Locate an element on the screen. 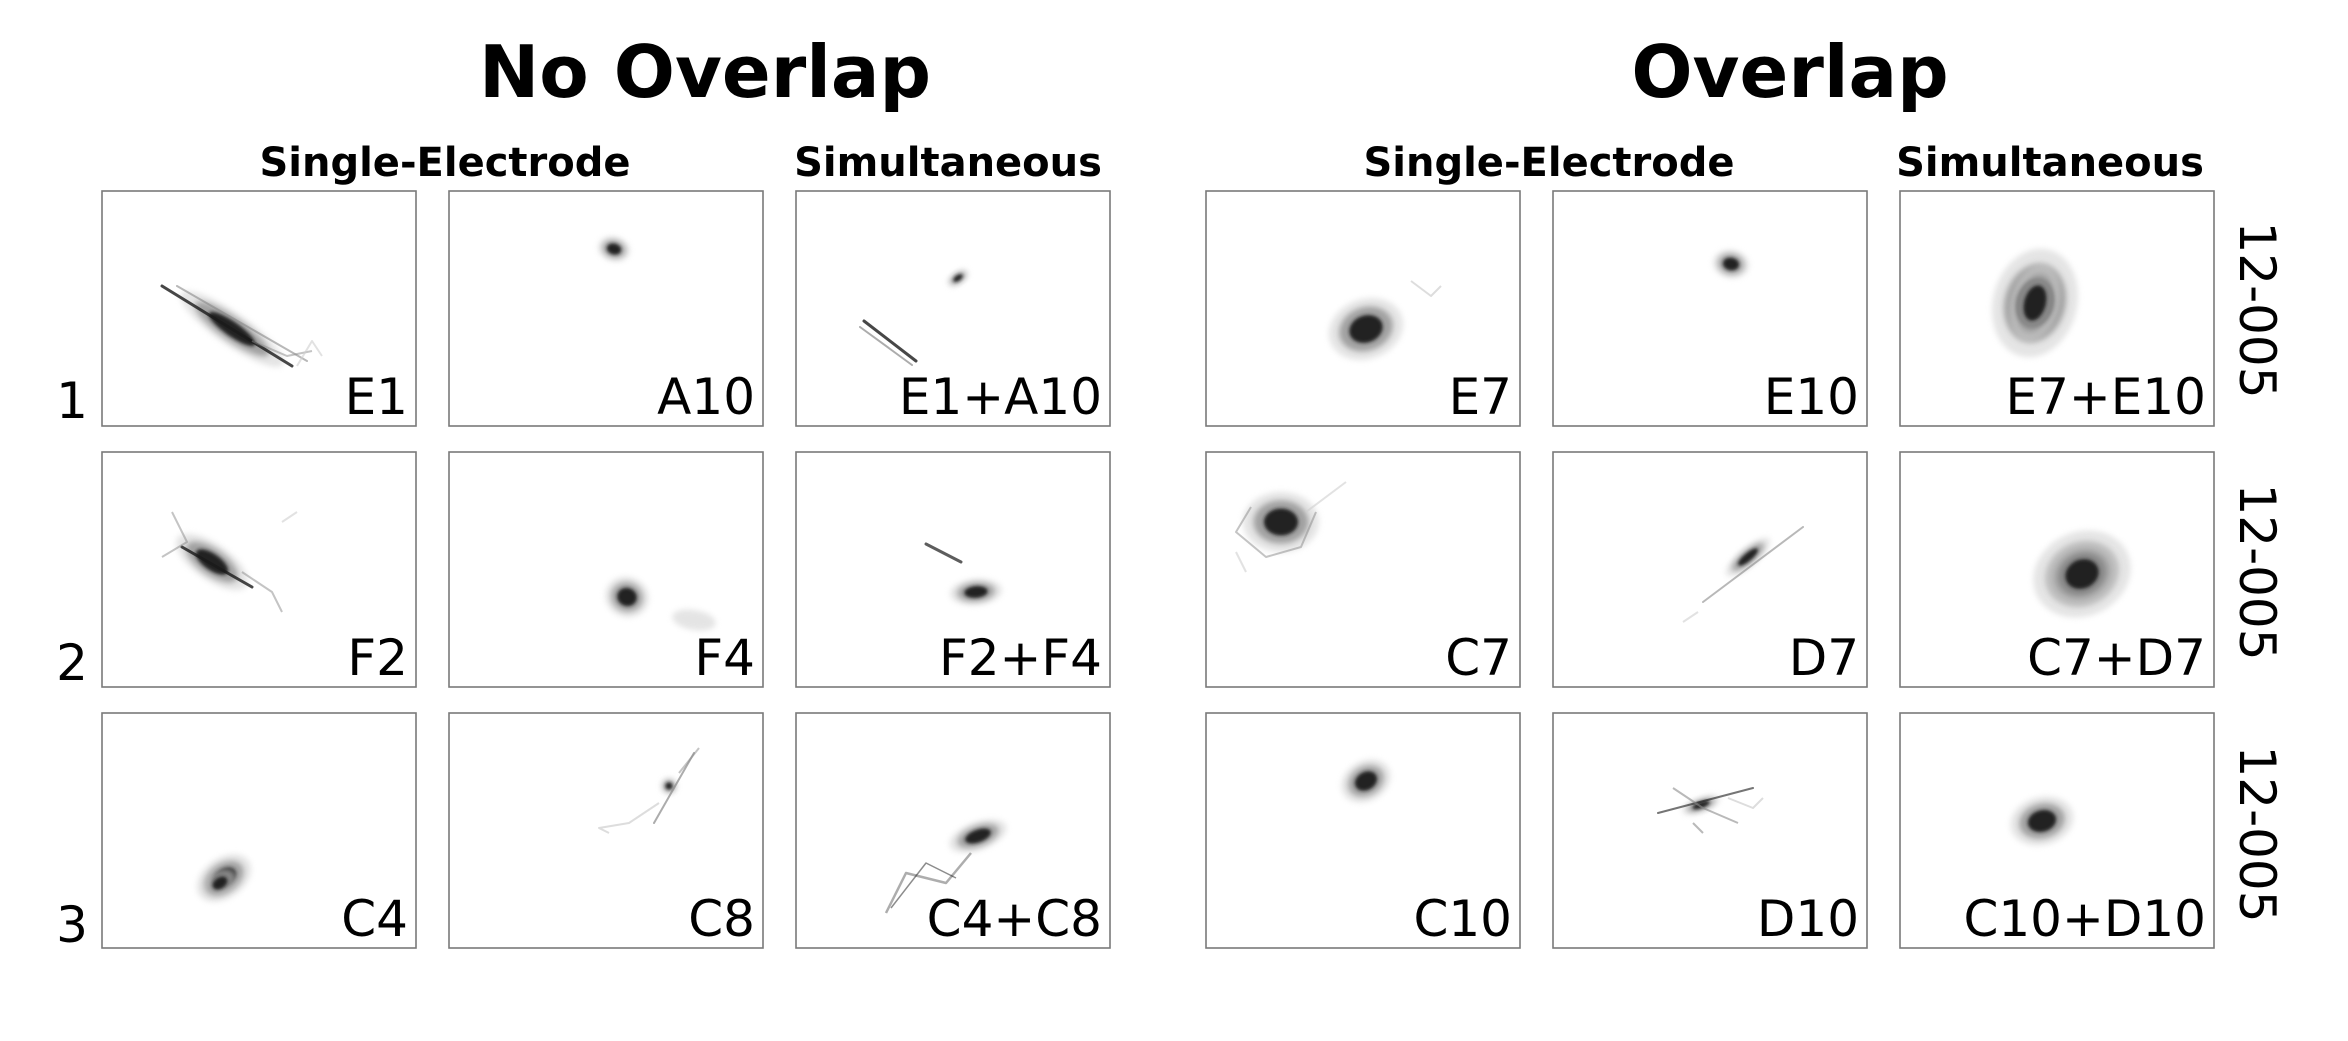 The image size is (2348, 1041). phosphene-panel: E1+A10 is located at coordinates (953, 308).